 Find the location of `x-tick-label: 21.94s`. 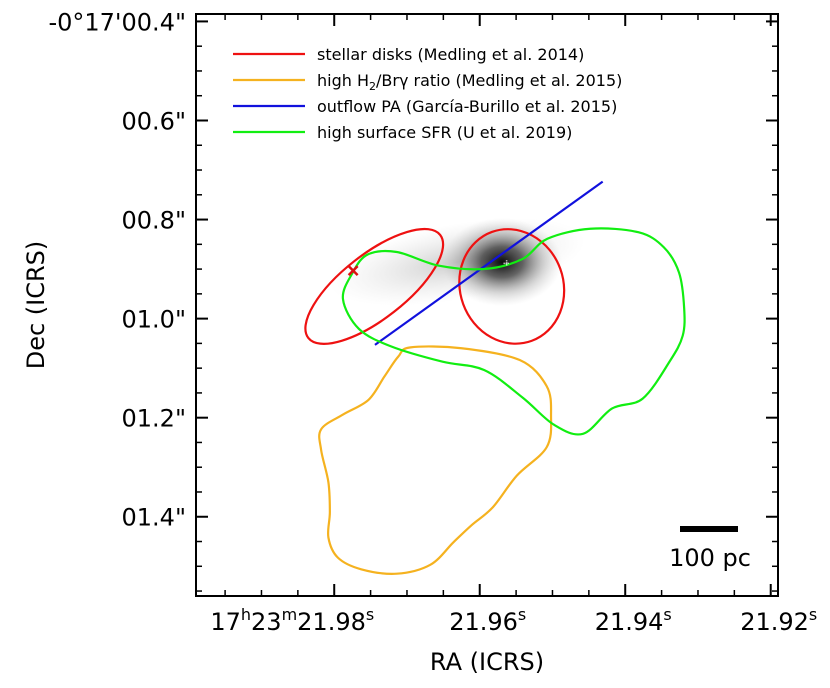

x-tick-label: 21.94s is located at coordinates (633, 620).